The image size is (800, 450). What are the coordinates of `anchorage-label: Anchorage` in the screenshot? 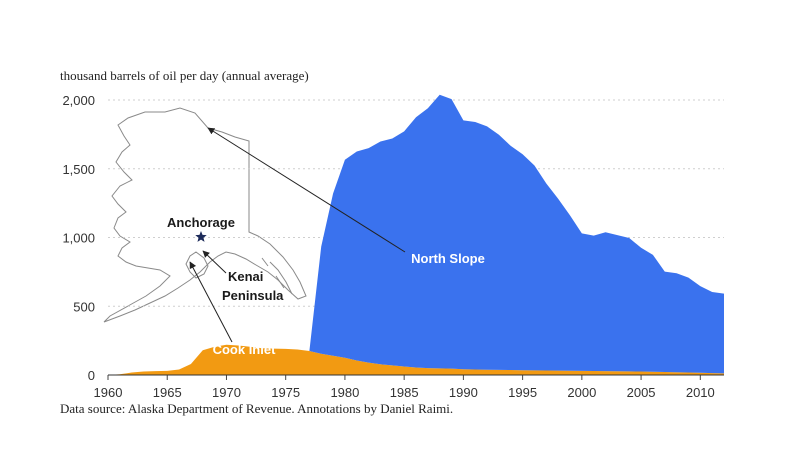 It's located at (201, 222).